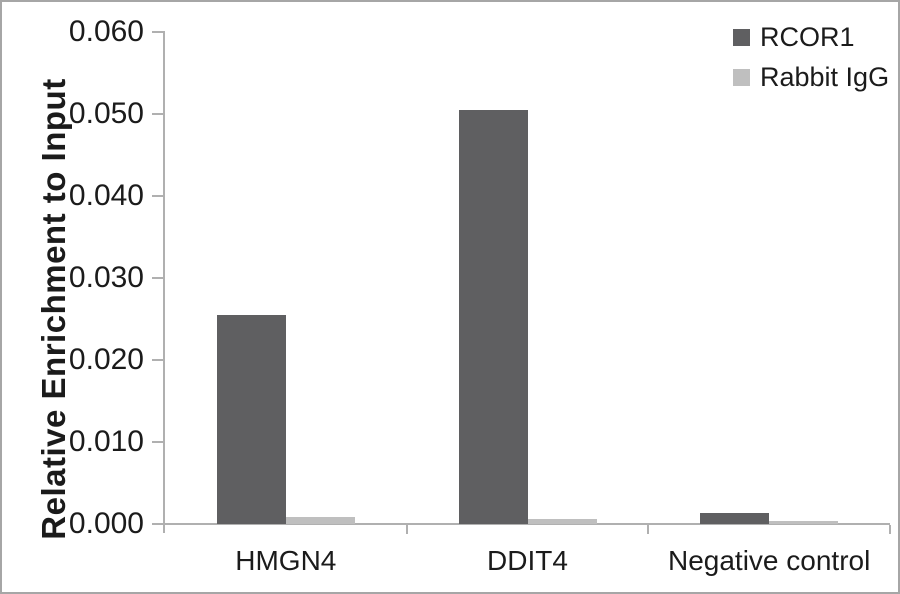  I want to click on legend-item-rcor1: RCOR1, so click(794, 37).